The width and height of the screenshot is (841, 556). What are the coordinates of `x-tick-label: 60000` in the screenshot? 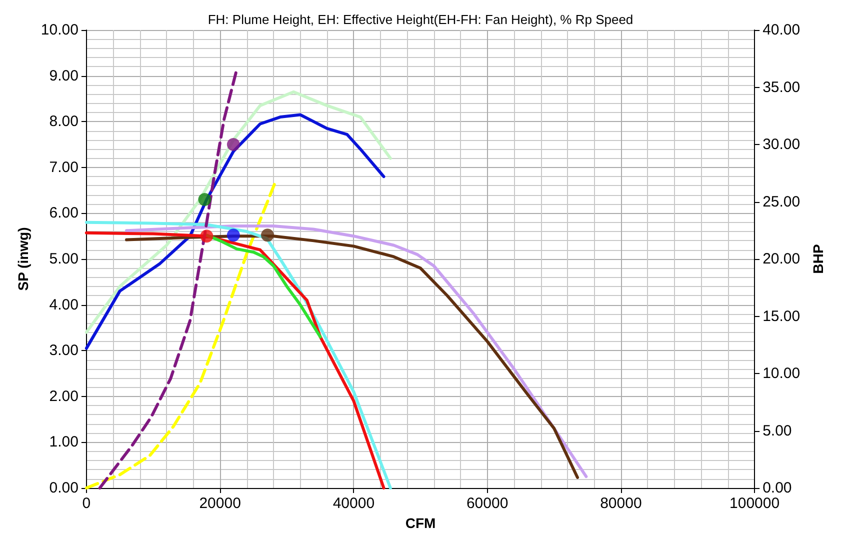 It's located at (487, 503).